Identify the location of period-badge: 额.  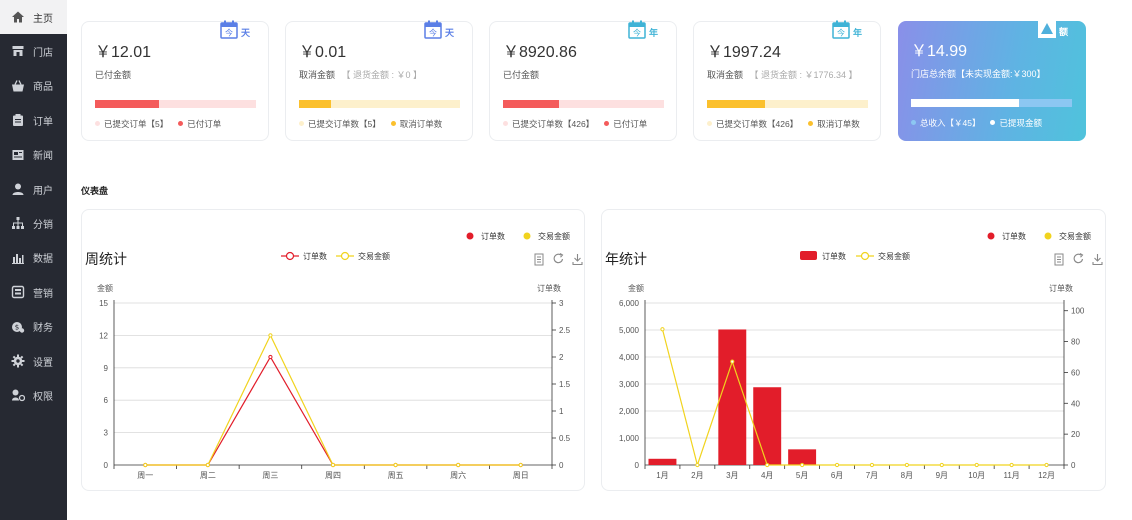
(1055, 30).